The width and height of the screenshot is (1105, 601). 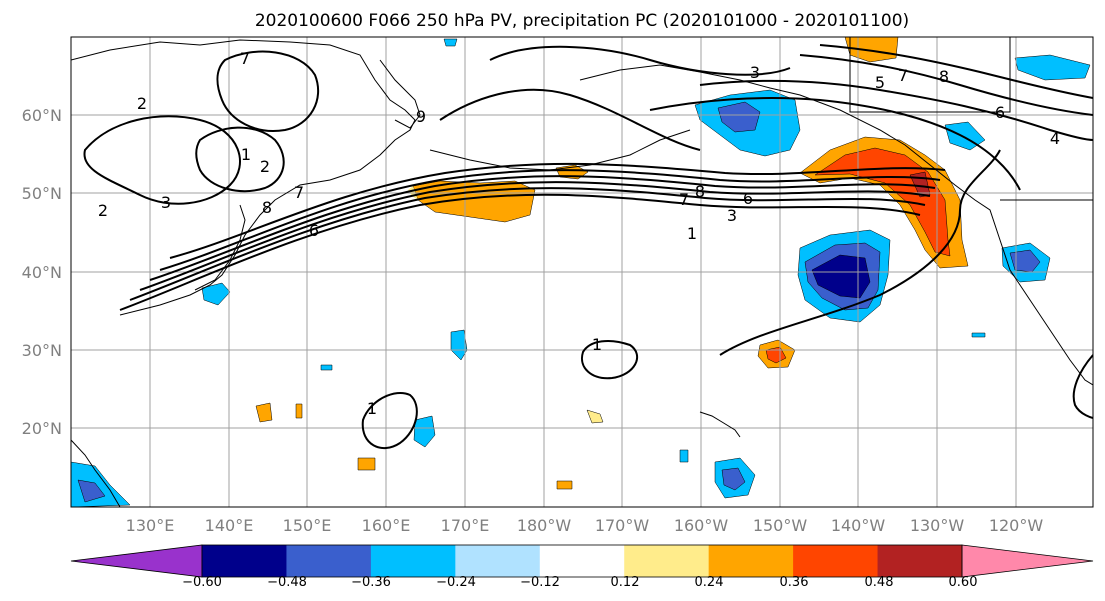 I want to click on colorbar-extend-max, so click(x=1027, y=561).